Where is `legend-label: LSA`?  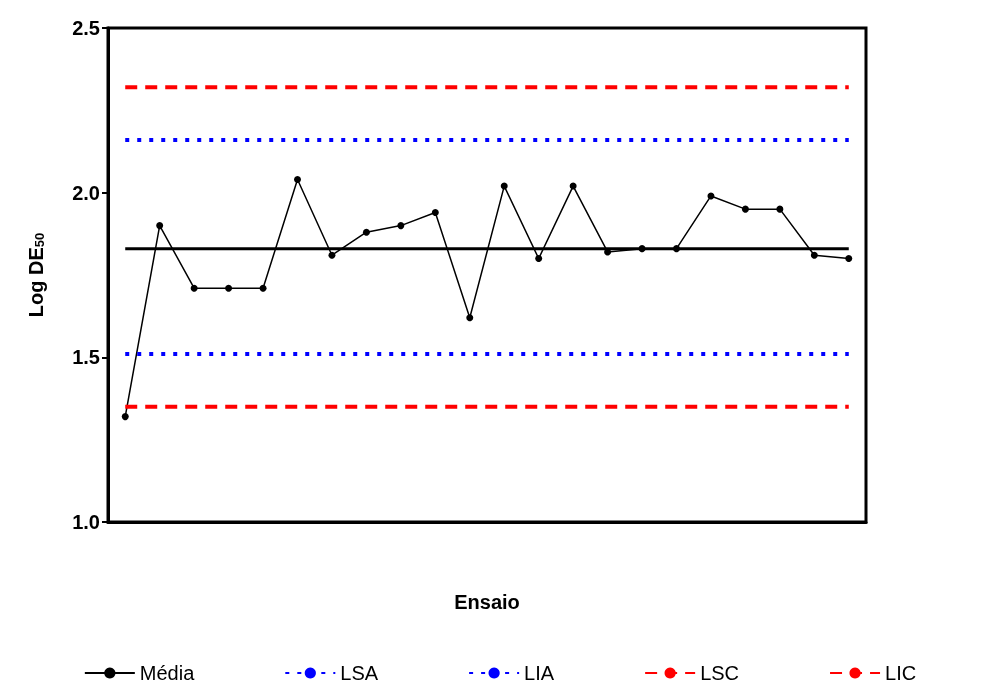
legend-label: LSA is located at coordinates (359, 673).